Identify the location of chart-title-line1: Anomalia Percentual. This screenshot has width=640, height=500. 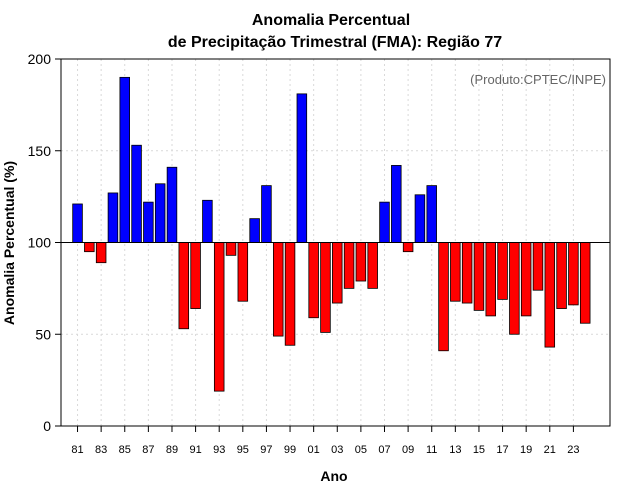
(331, 20).